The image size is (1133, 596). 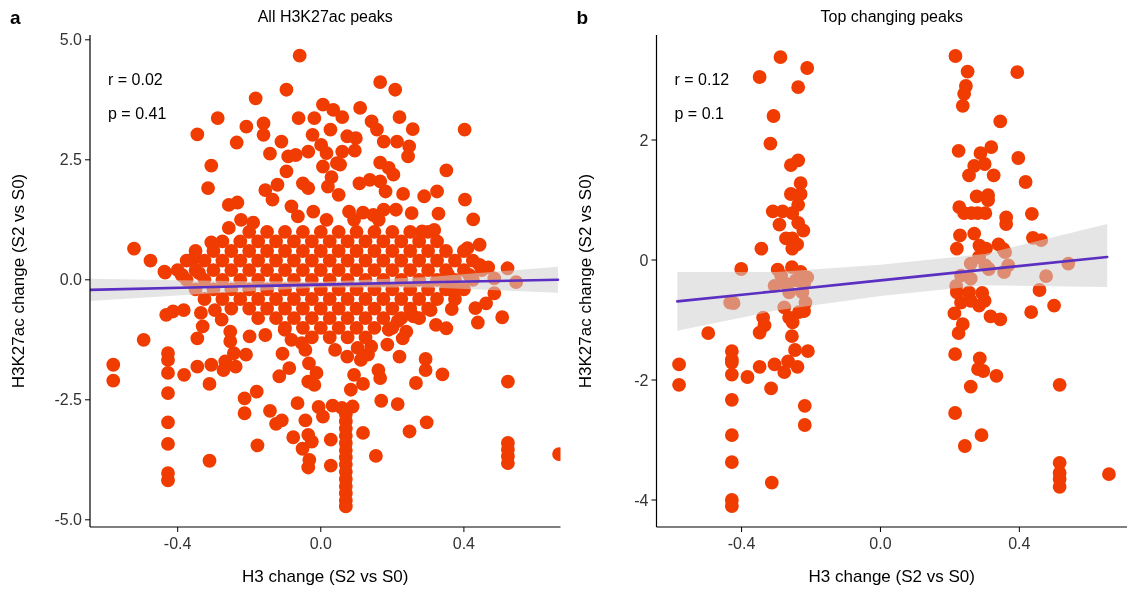 I want to click on y-tick-label: -2.5, so click(x=68, y=400).